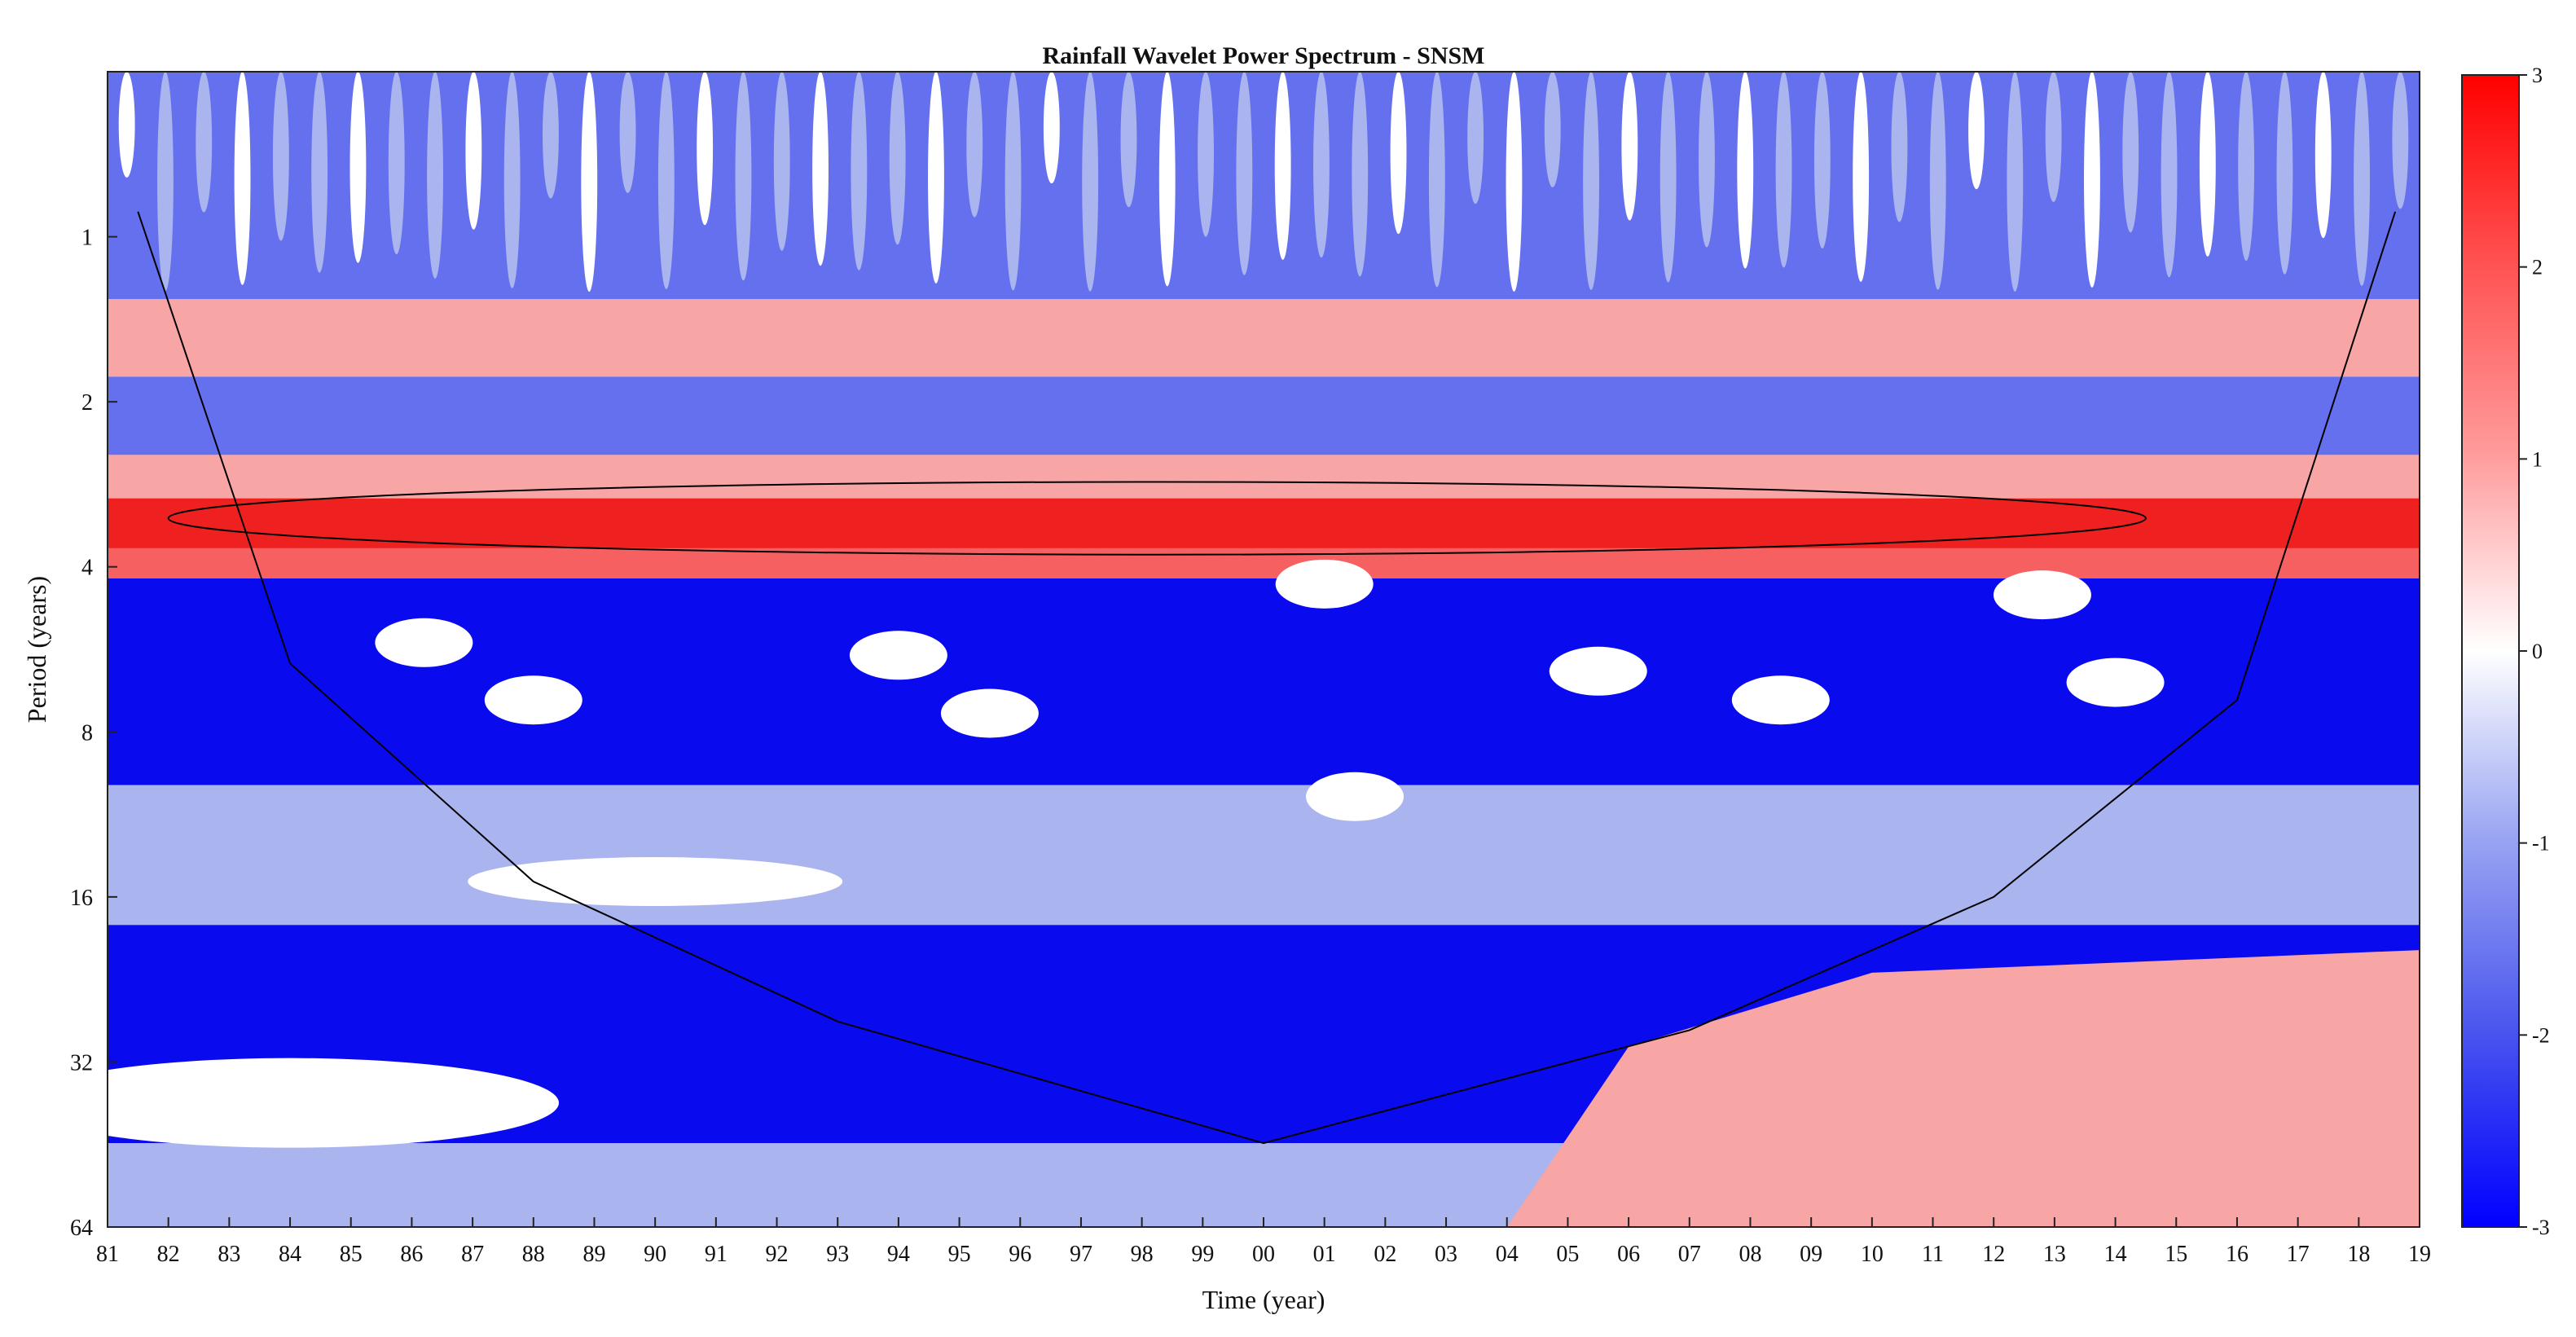 Image resolution: width=2576 pixels, height=1337 pixels. What do you see at coordinates (1446, 1254) in the screenshot?
I see `x-tick-label: 03` at bounding box center [1446, 1254].